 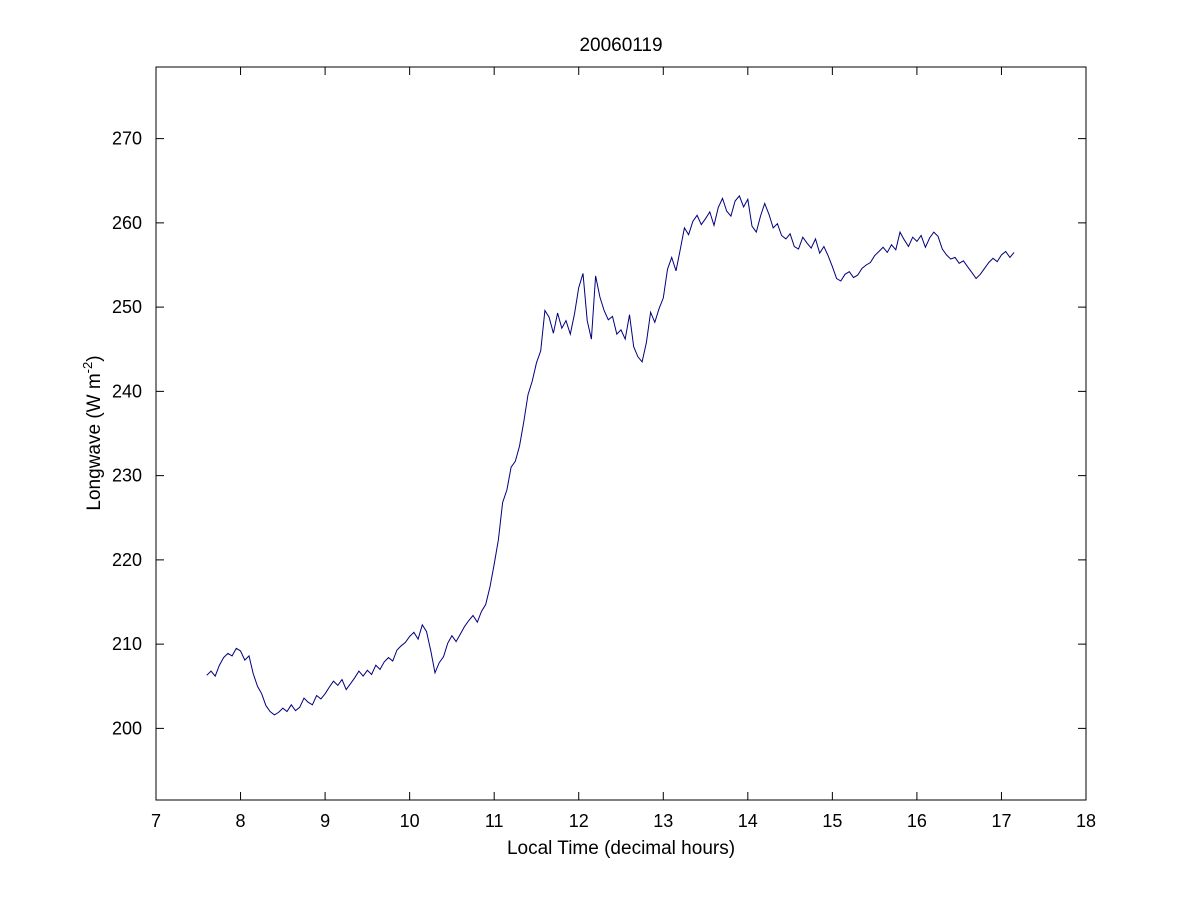 What do you see at coordinates (94, 358) in the screenshot?
I see `y-axis-label-suffix: )` at bounding box center [94, 358].